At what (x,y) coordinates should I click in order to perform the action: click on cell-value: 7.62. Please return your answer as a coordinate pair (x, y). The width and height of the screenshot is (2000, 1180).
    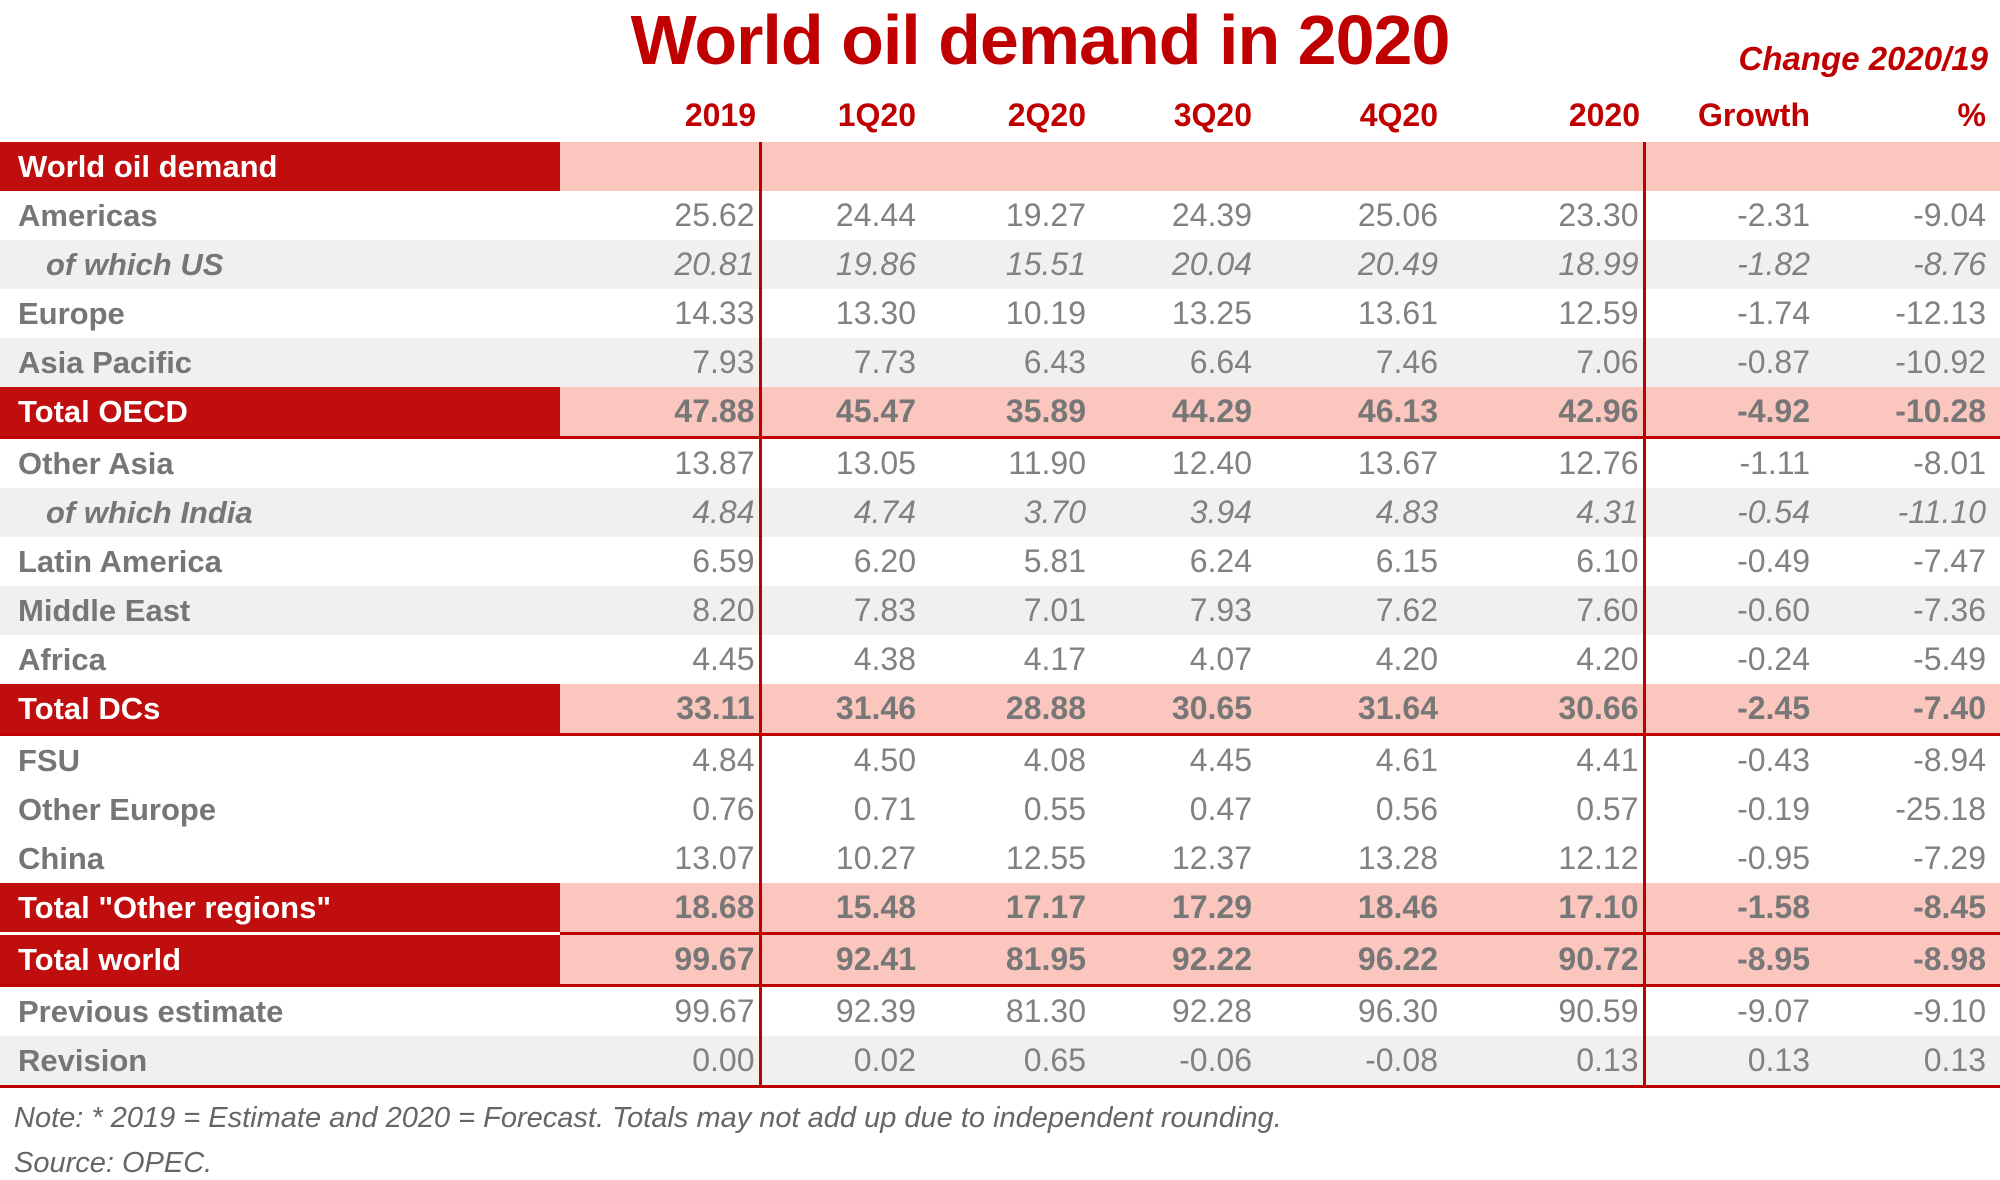
    Looking at the image, I should click on (1349, 610).